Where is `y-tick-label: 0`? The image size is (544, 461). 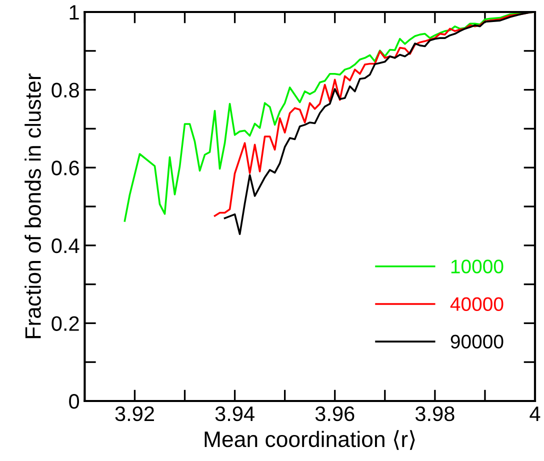
y-tick-label: 0 is located at coordinates (74, 401).